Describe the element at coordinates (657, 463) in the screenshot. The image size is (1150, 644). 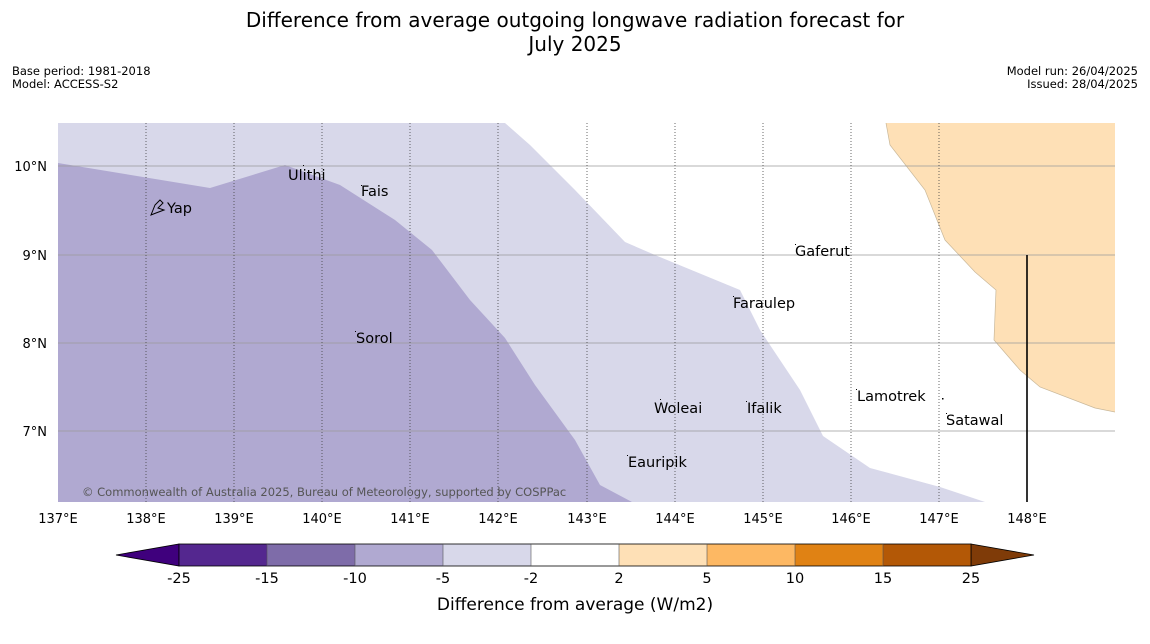
I see `place-eauripik: Eauripik` at that location.